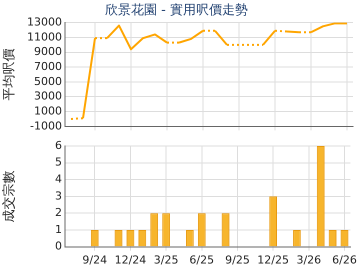  Describe the element at coordinates (58, 213) in the screenshot. I see `y-tick-label: 2` at that location.